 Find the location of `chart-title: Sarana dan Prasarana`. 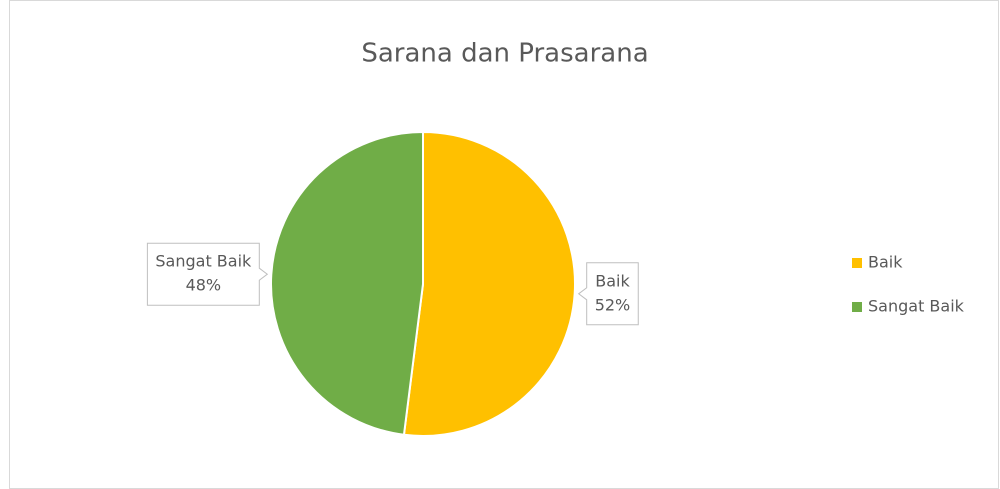

chart-title: Sarana dan Prasarana is located at coordinates (504, 54).